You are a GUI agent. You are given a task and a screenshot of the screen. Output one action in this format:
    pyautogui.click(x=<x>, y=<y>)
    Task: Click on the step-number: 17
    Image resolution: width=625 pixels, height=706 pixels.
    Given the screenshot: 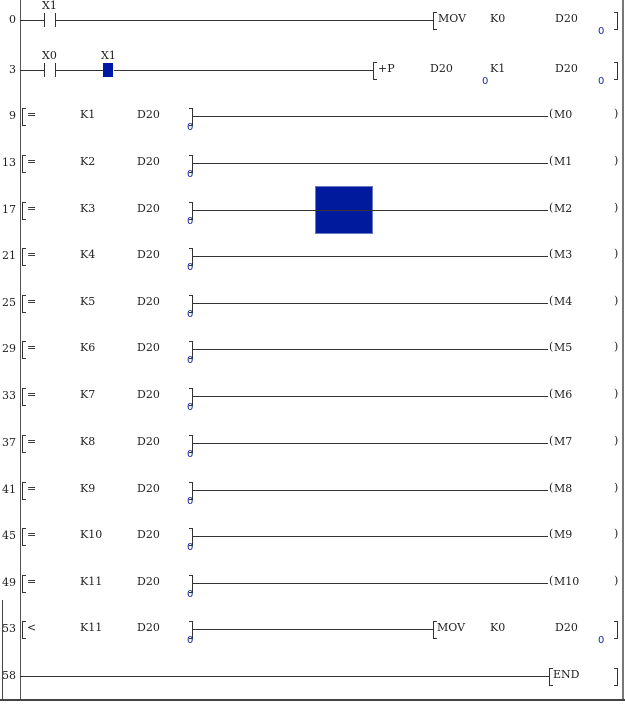 What is the action you would take?
    pyautogui.click(x=9, y=209)
    